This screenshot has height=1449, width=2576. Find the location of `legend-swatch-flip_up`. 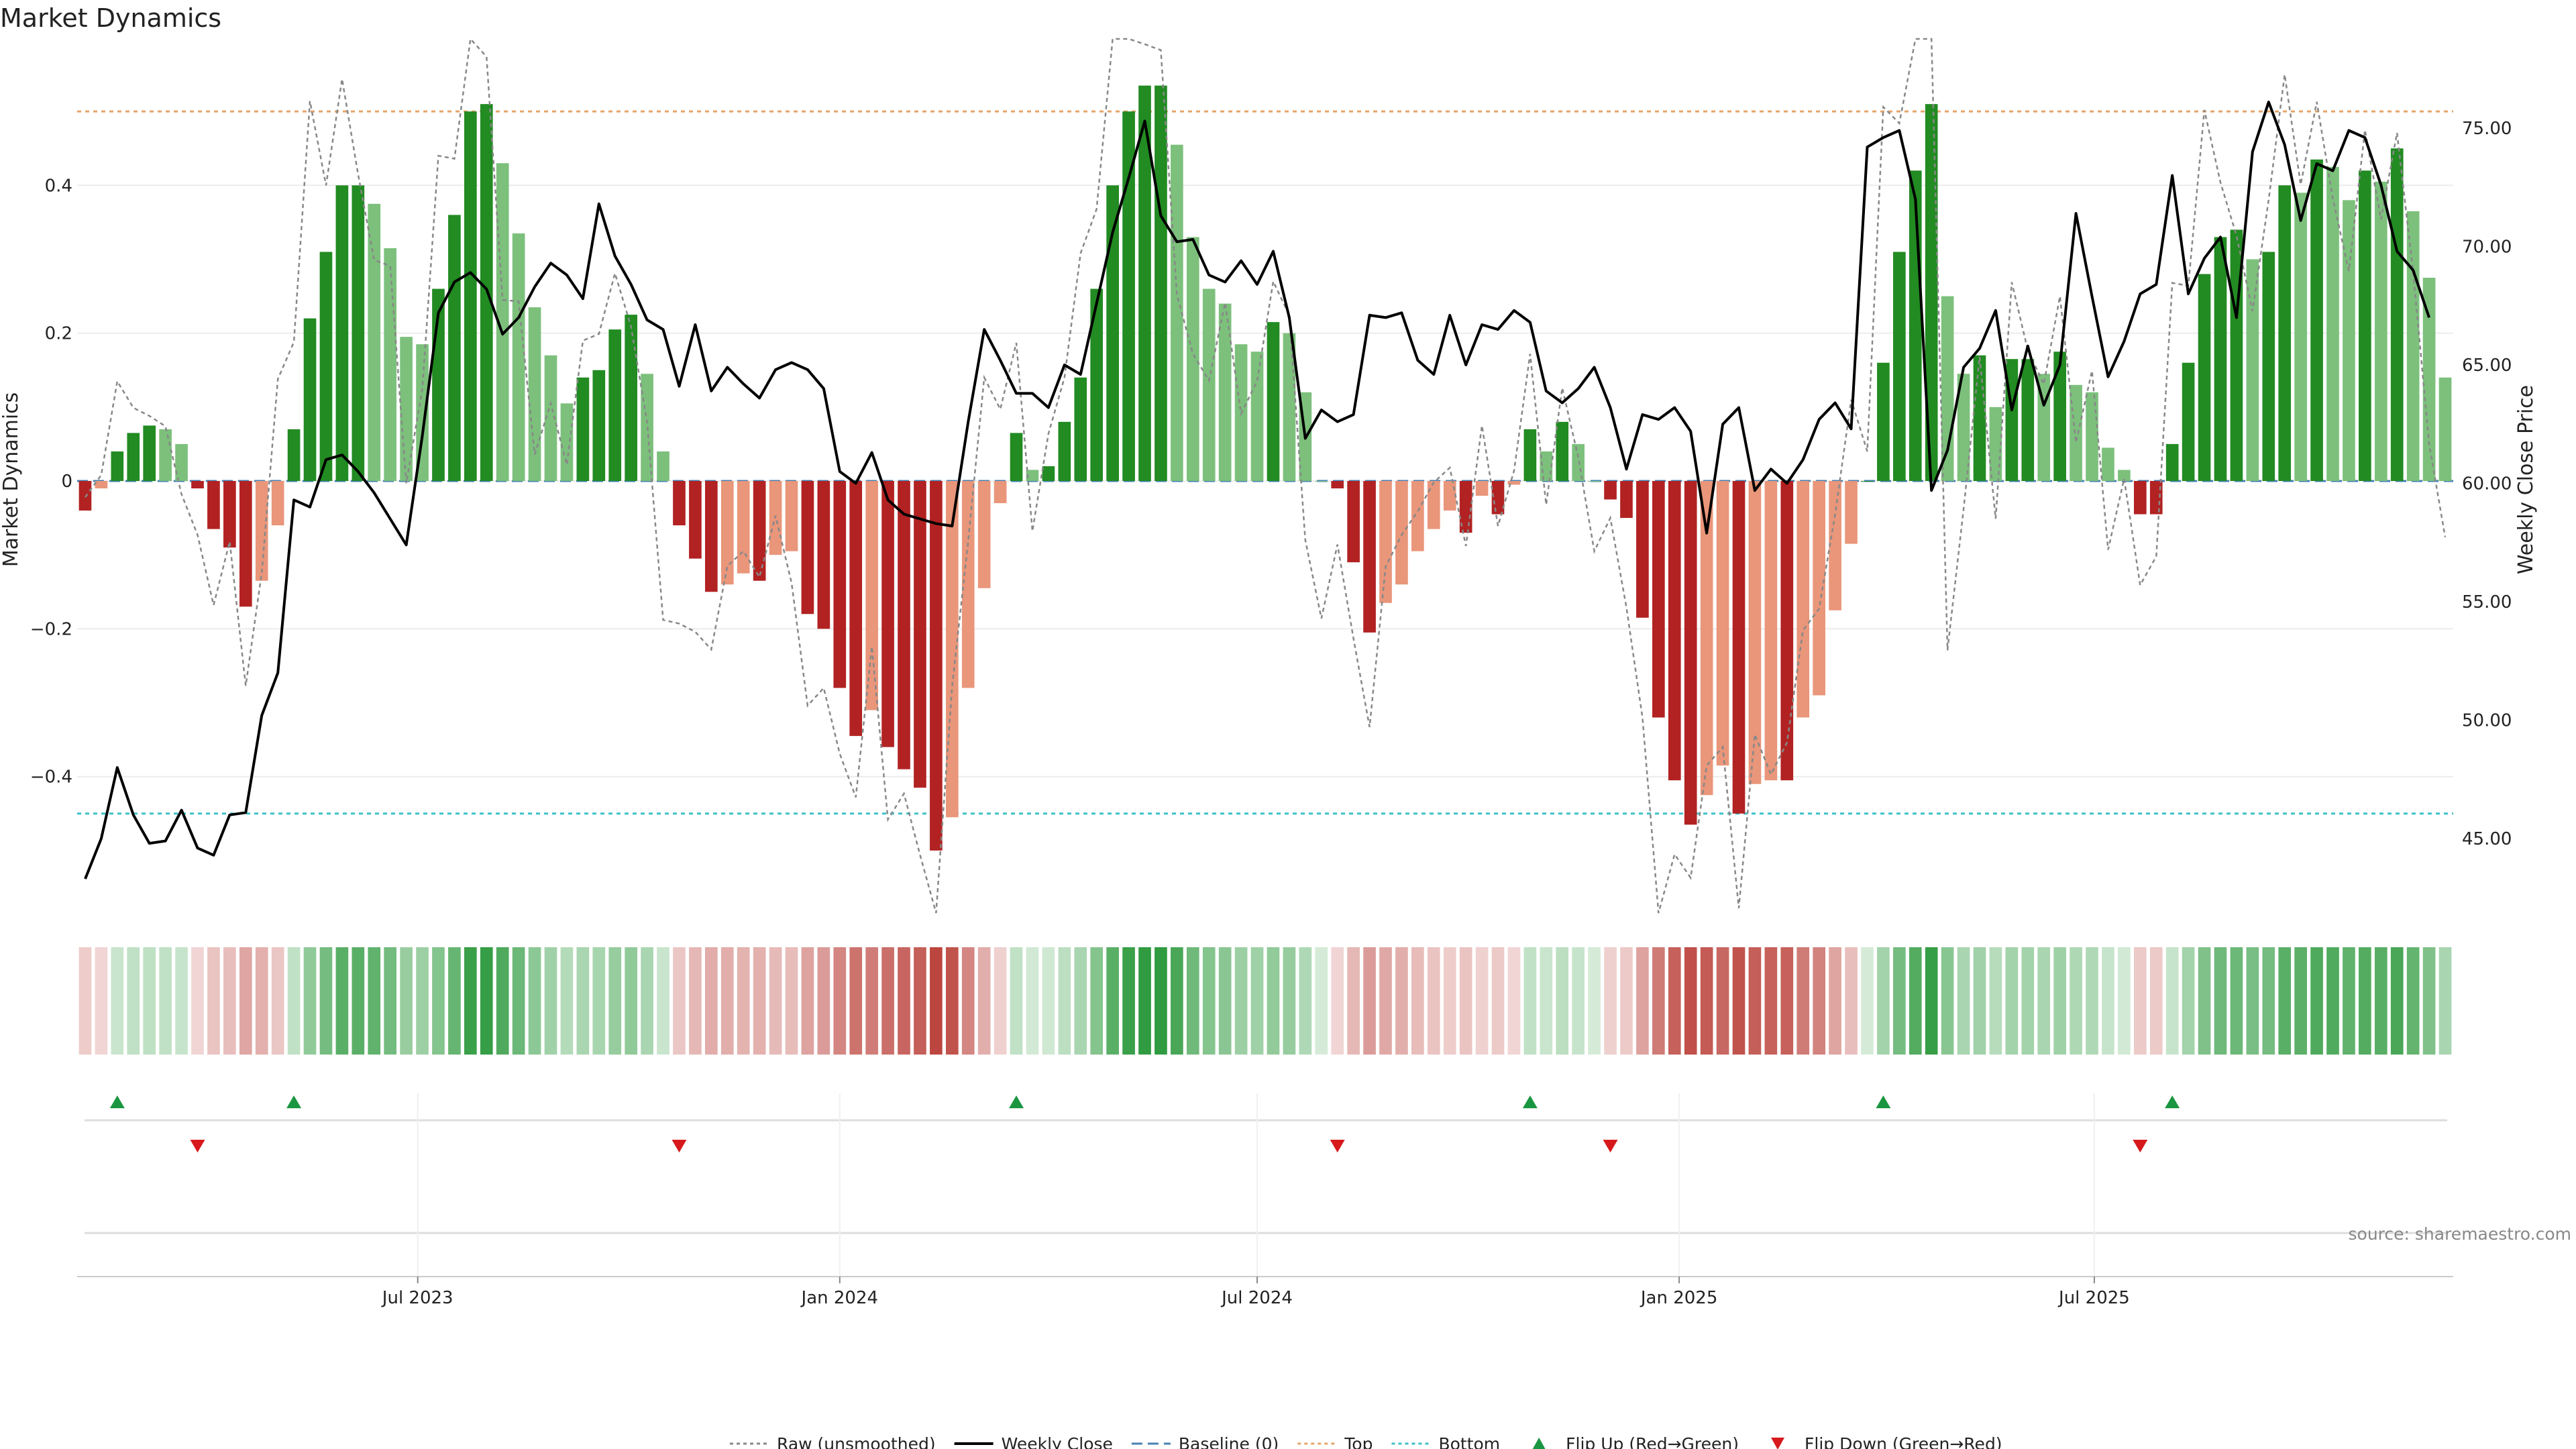

legend-swatch-flip_up is located at coordinates (1539, 1443).